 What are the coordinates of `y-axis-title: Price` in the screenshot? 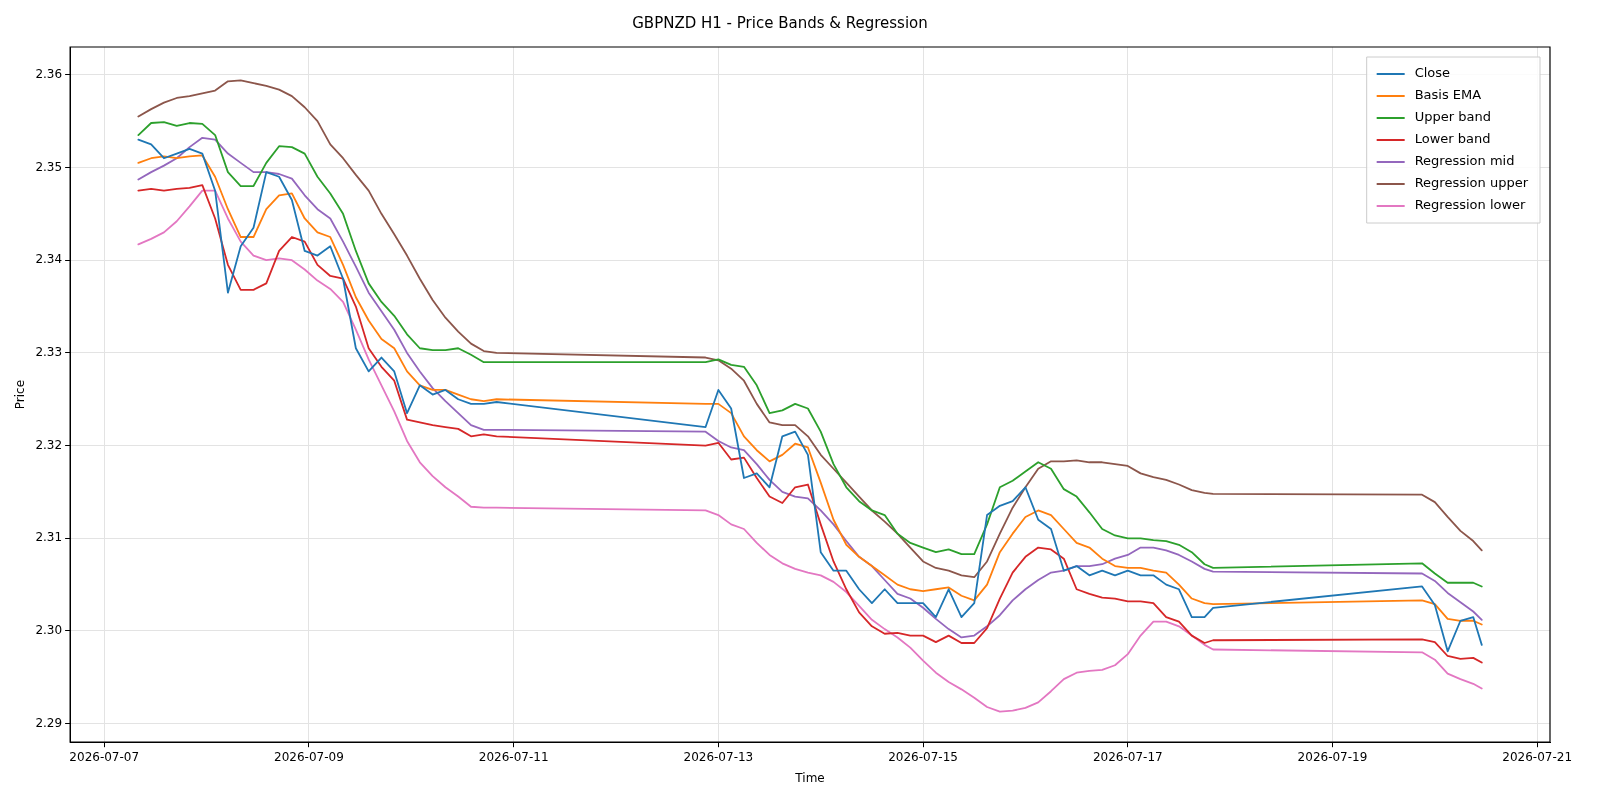 It's located at (20, 394).